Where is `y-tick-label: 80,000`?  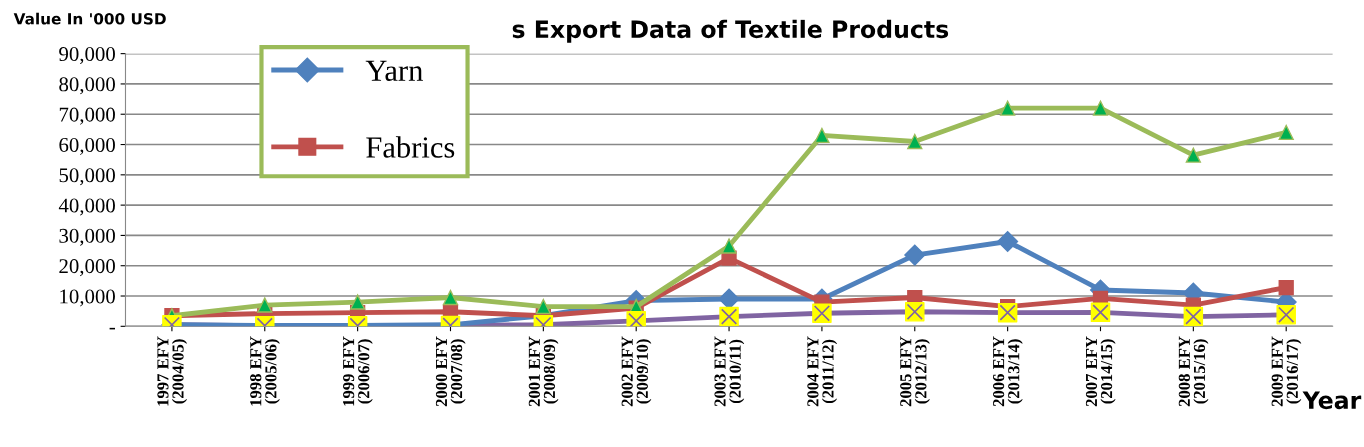
y-tick-label: 80,000 is located at coordinates (87, 86).